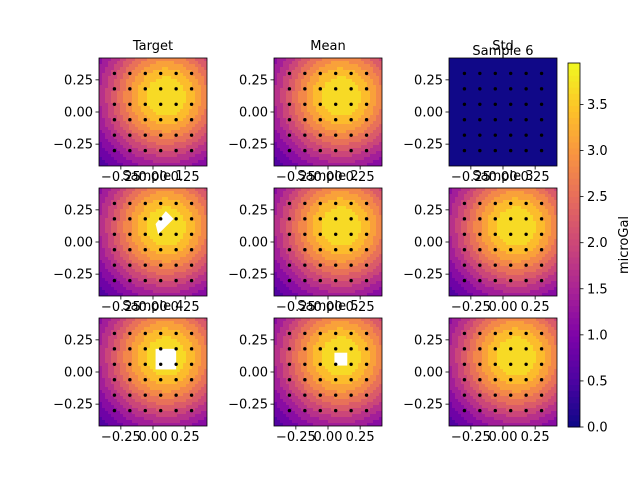 The height and width of the screenshot is (480, 640). Describe the element at coordinates (253, 113) in the screenshot. I see `y-tick-label: 0.00` at that location.